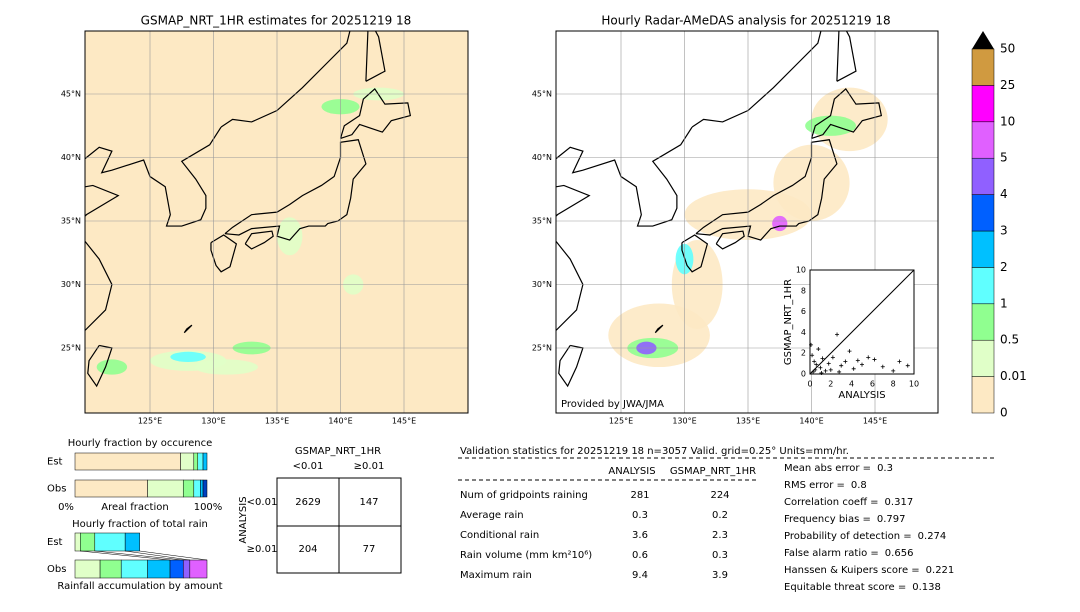  What do you see at coordinates (307, 502) in the screenshot?
I see `cell: 2629` at bounding box center [307, 502].